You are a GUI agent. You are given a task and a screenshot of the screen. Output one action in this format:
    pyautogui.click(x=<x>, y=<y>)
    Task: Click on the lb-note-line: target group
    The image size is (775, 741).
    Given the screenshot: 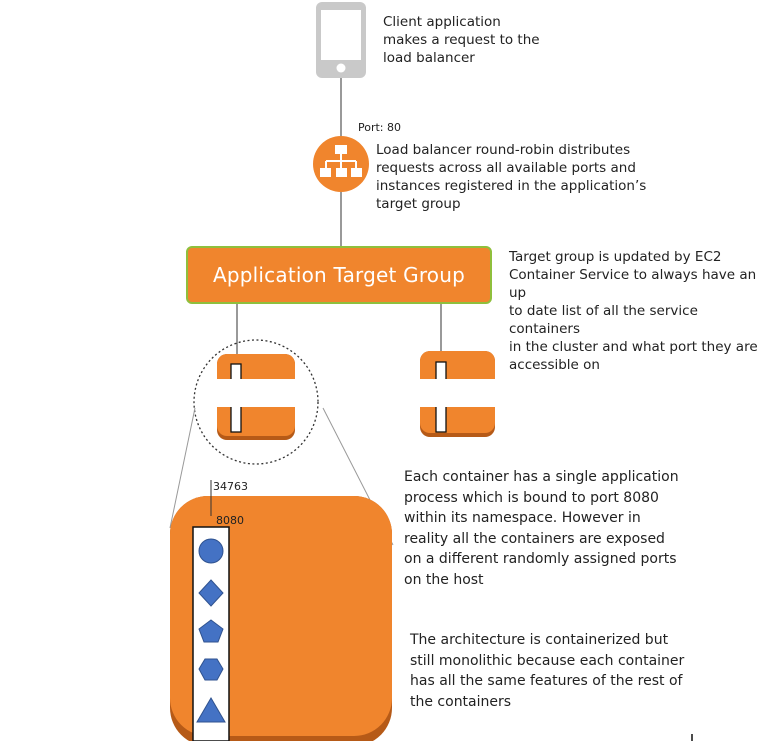 What is the action you would take?
    pyautogui.click(x=418, y=204)
    